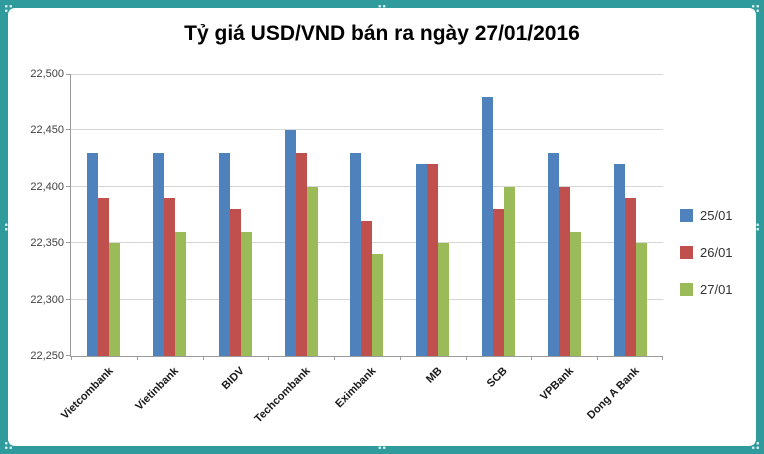 The height and width of the screenshot is (454, 764). What do you see at coordinates (716, 215) in the screenshot?
I see `legend-label: 25/01` at bounding box center [716, 215].